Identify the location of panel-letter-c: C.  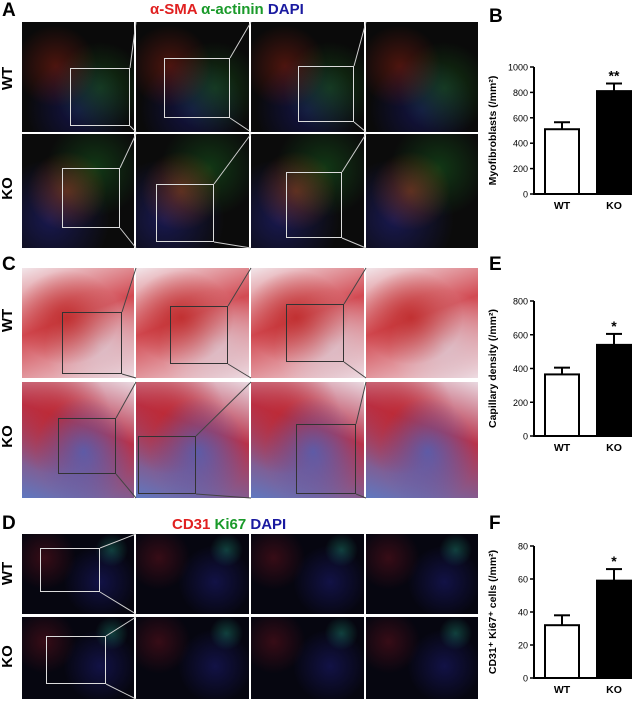
(9, 264).